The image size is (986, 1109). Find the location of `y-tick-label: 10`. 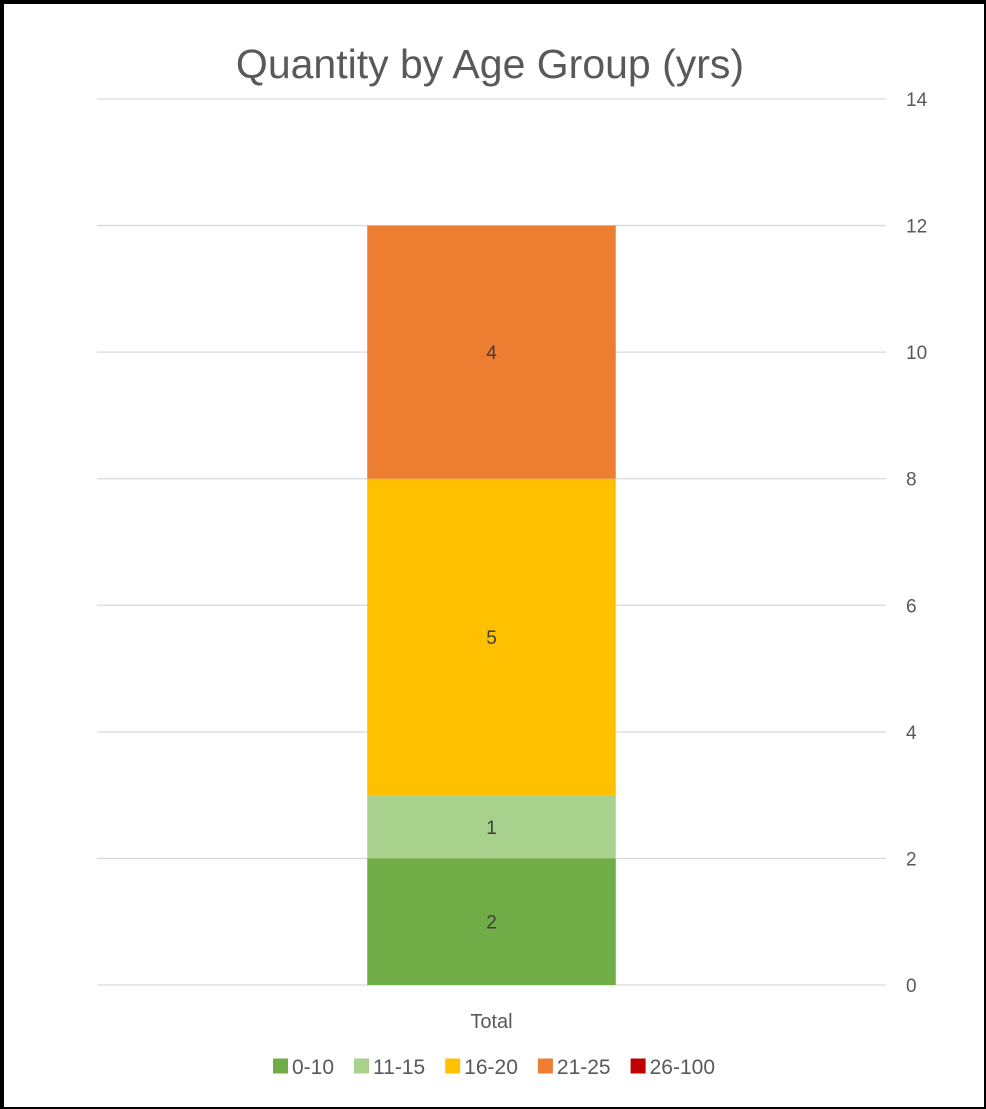

y-tick-label: 10 is located at coordinates (916, 353).